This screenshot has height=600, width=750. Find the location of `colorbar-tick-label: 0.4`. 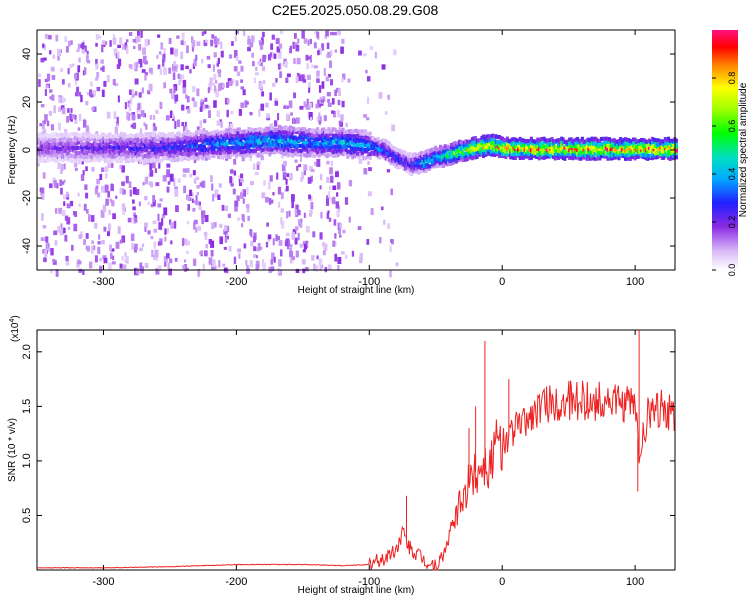

colorbar-tick-label: 0.4 is located at coordinates (732, 174).